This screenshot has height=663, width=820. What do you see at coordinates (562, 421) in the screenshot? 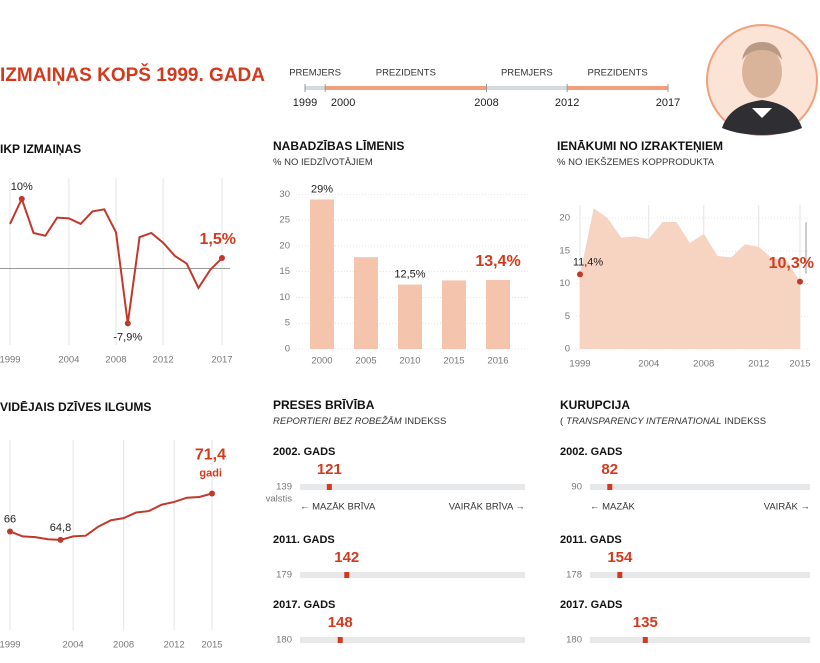
I see `subtitle-part: (` at bounding box center [562, 421].